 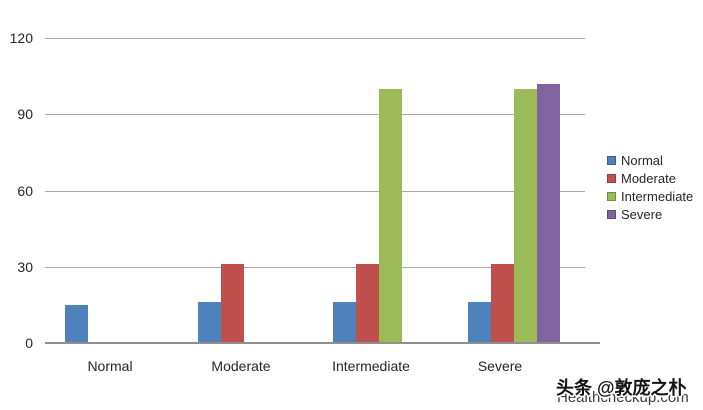 What do you see at coordinates (371, 366) in the screenshot?
I see `x-category-label-intermediate: Intermediate` at bounding box center [371, 366].